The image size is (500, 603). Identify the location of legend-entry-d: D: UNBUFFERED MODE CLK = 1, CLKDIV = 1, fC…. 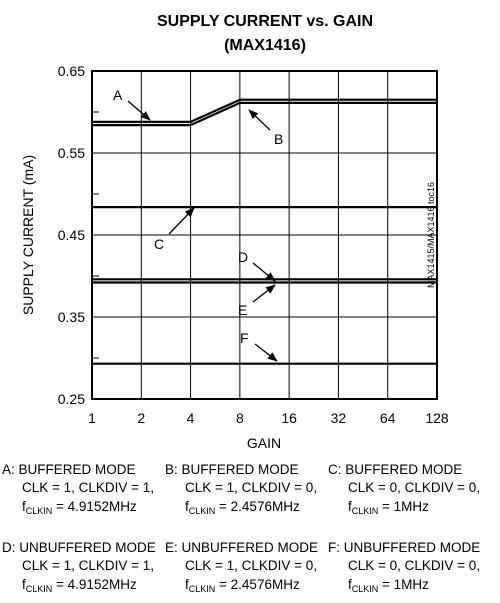
(79, 567).